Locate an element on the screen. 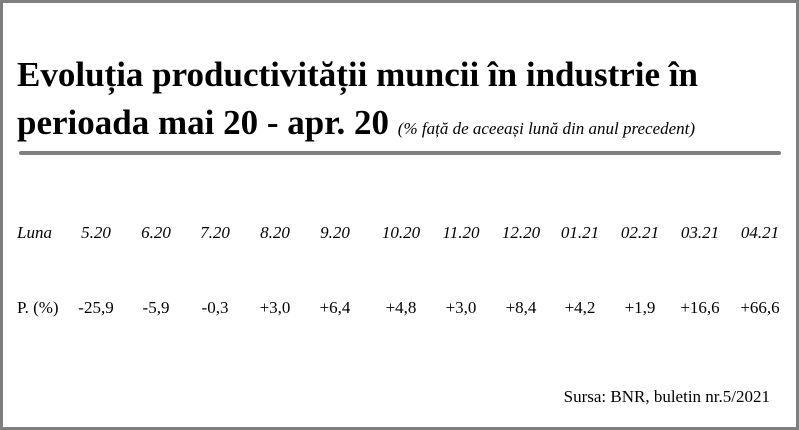 This screenshot has width=799, height=430. value-cell: -5,9 is located at coordinates (156, 307).